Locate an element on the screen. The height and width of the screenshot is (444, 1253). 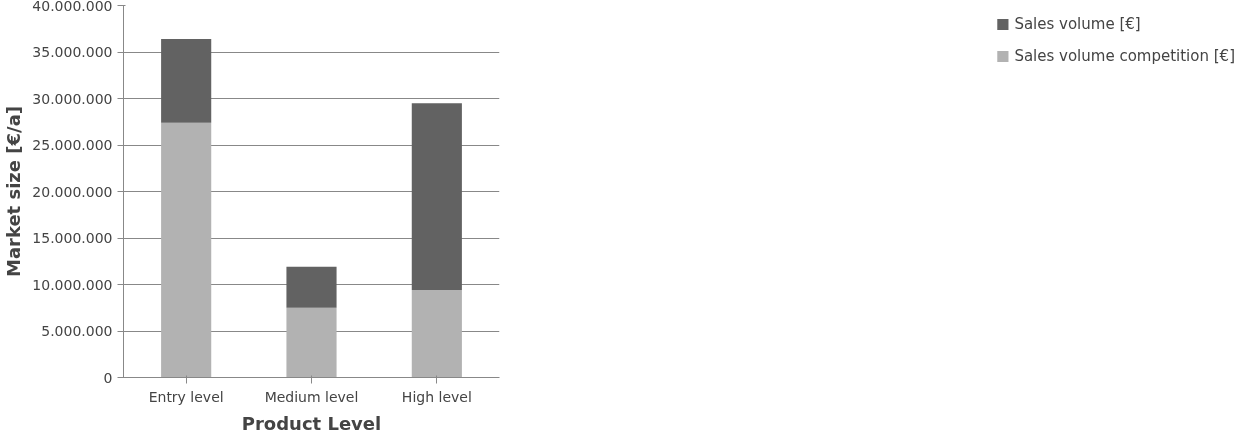
y-tick-label: 40.000.000 is located at coordinates (72, 7).